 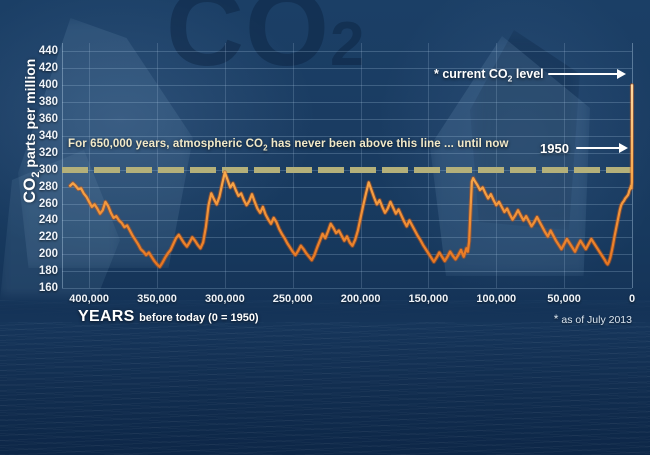 I want to click on co2-watermark-subscript: 2, so click(x=348, y=44).